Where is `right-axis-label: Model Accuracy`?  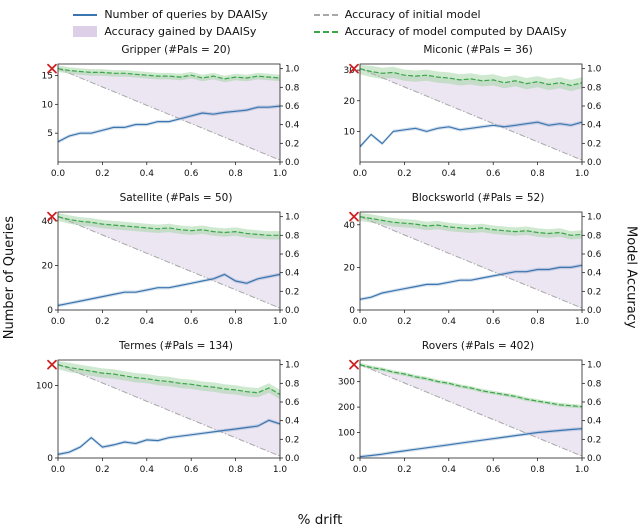 right-axis-label: Model Accuracy is located at coordinates (631, 277).